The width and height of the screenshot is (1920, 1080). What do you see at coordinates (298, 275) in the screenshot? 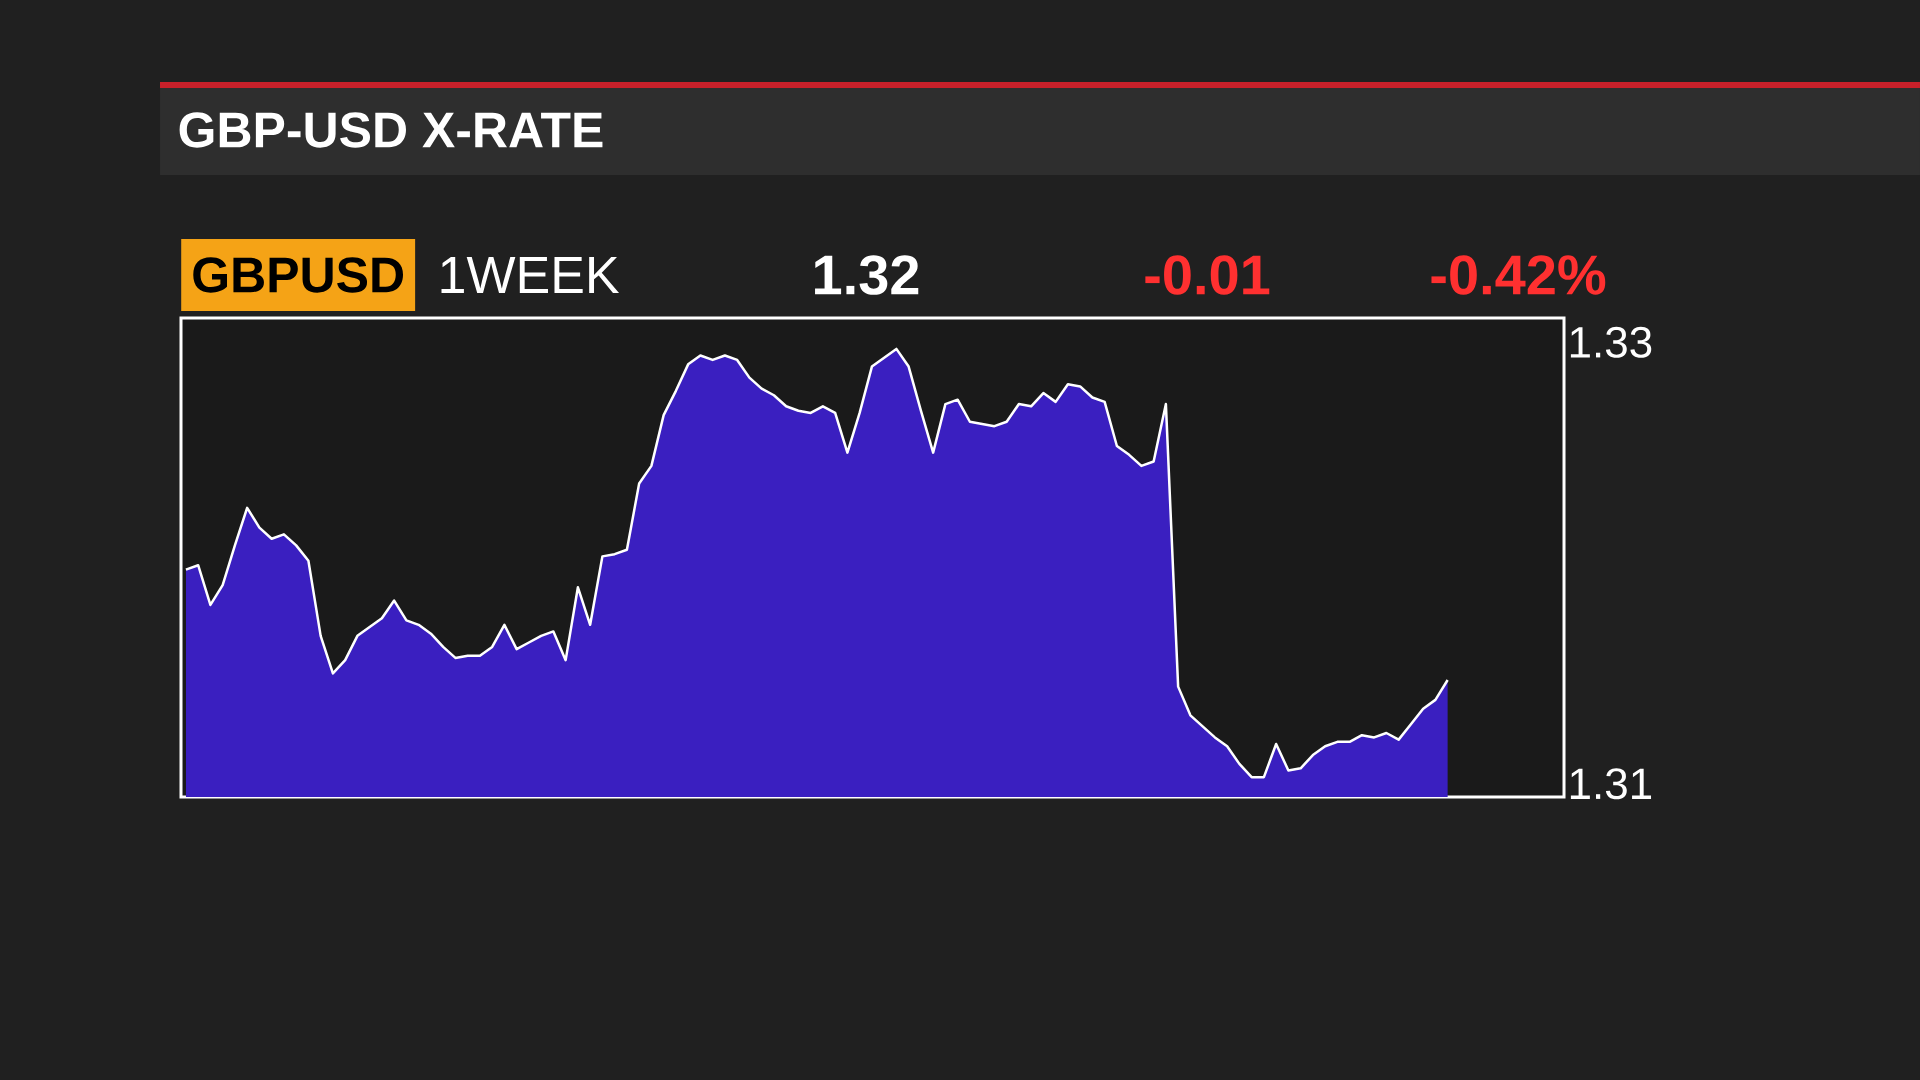
I see `text: GBPUSD` at bounding box center [298, 275].